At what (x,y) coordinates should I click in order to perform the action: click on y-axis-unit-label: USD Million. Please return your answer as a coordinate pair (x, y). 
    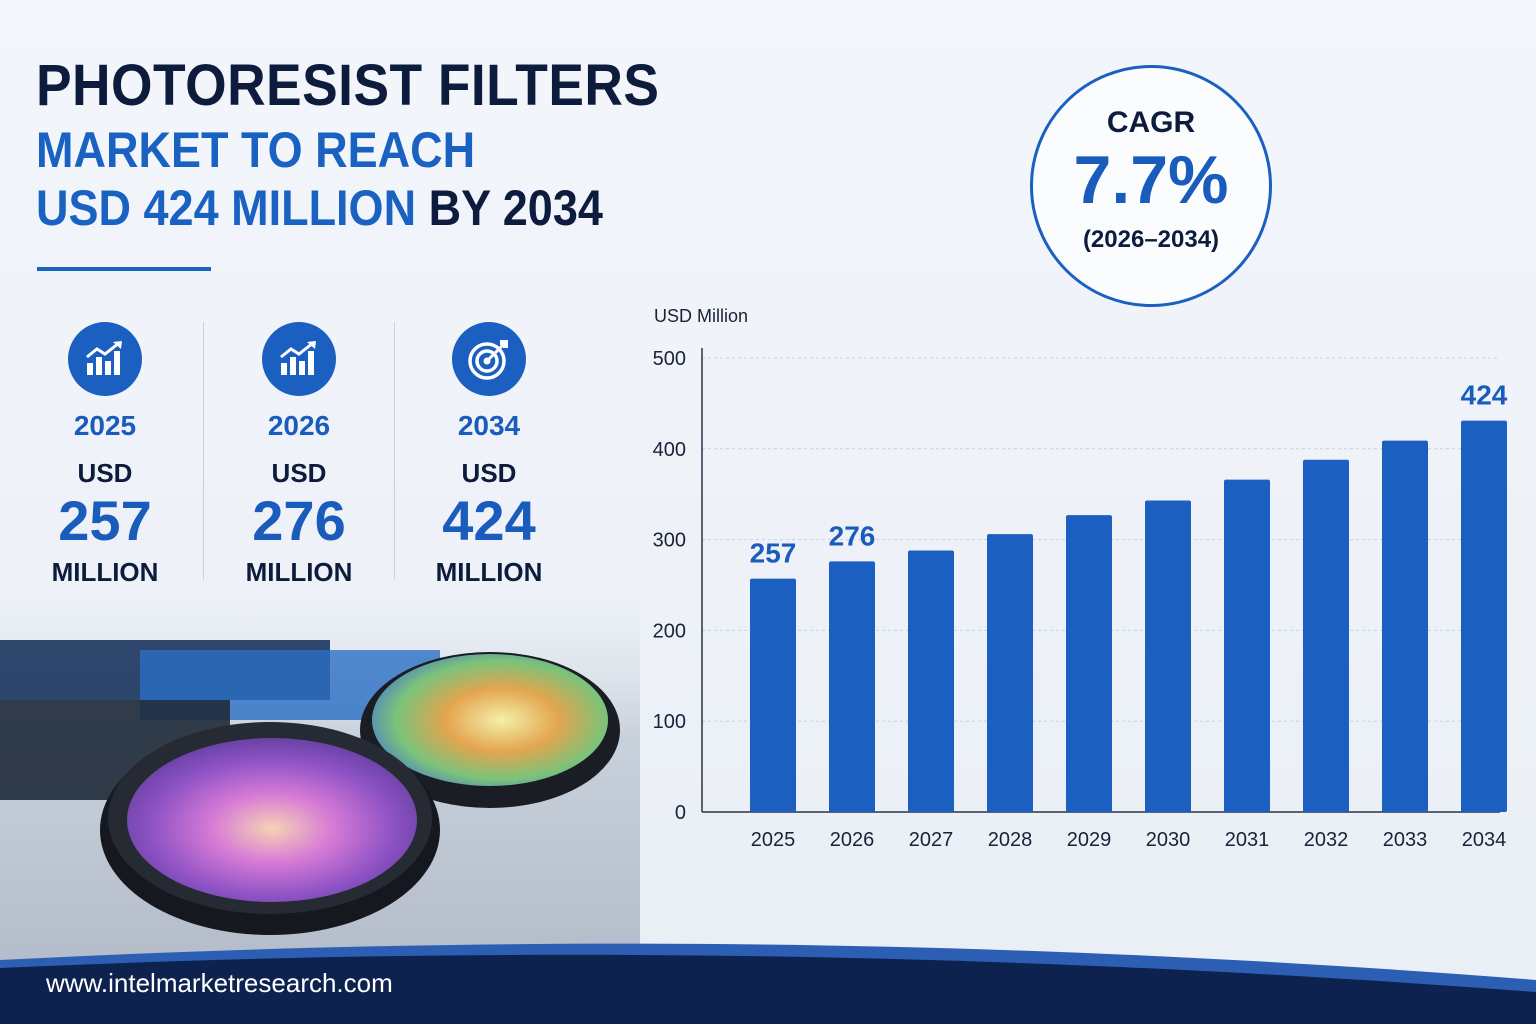
    Looking at the image, I should click on (701, 316).